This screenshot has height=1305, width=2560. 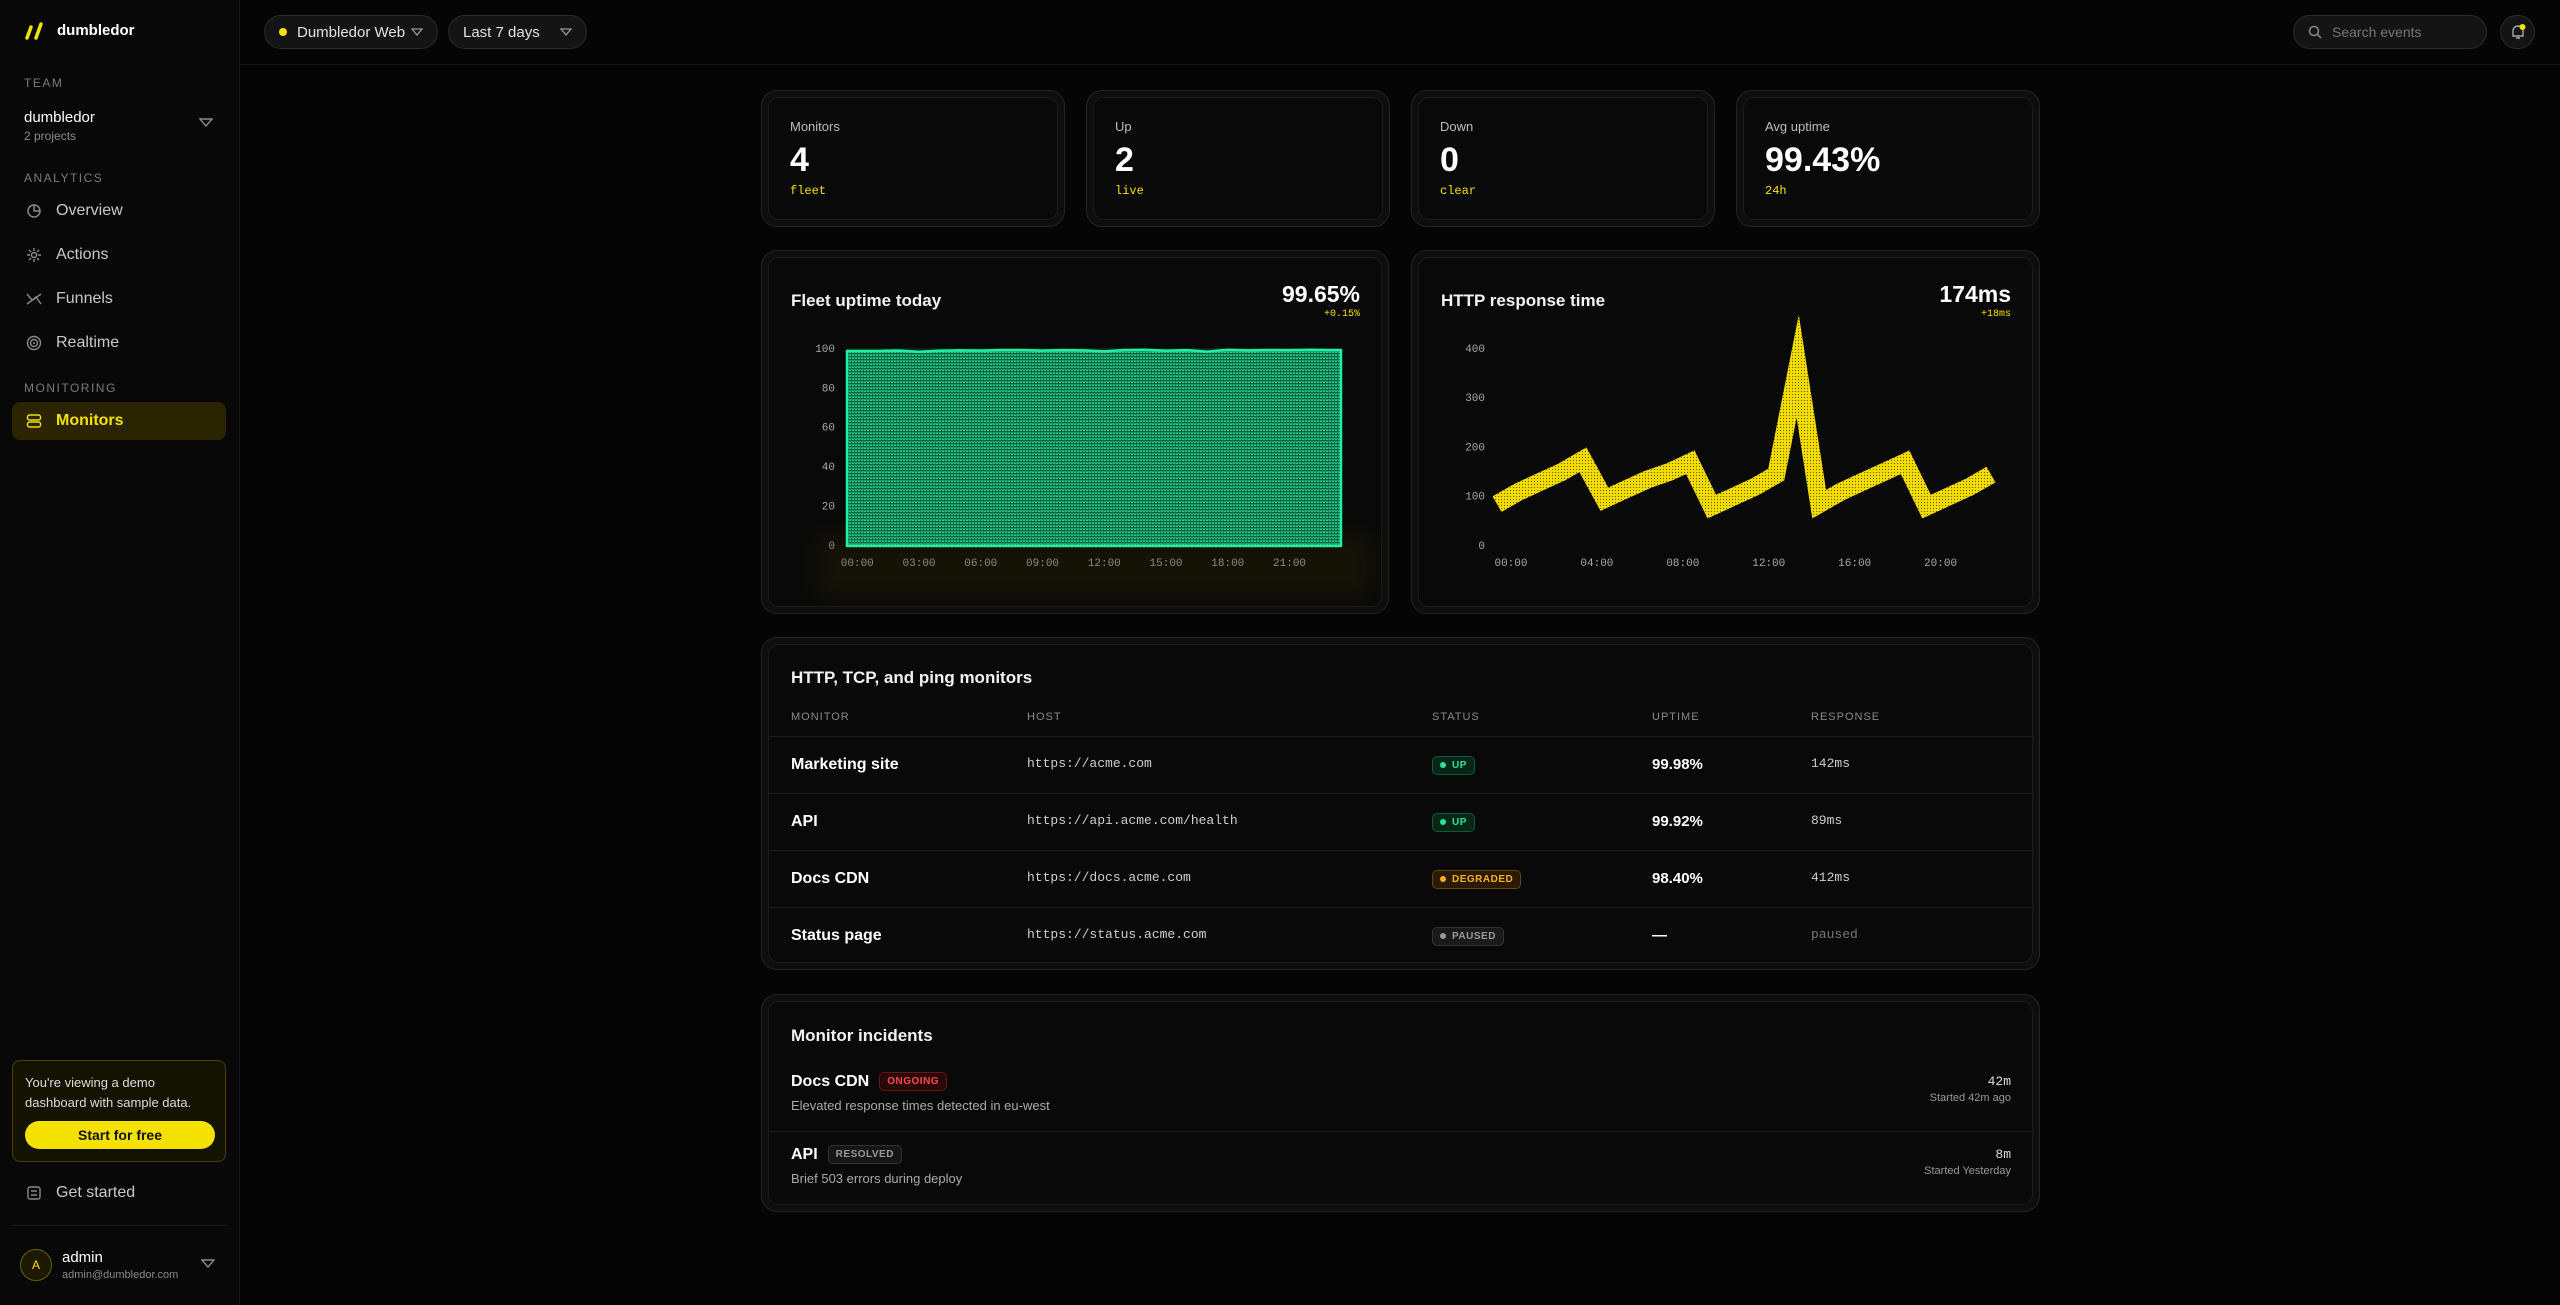 What do you see at coordinates (84, 298) in the screenshot?
I see `nav-label: Funnels` at bounding box center [84, 298].